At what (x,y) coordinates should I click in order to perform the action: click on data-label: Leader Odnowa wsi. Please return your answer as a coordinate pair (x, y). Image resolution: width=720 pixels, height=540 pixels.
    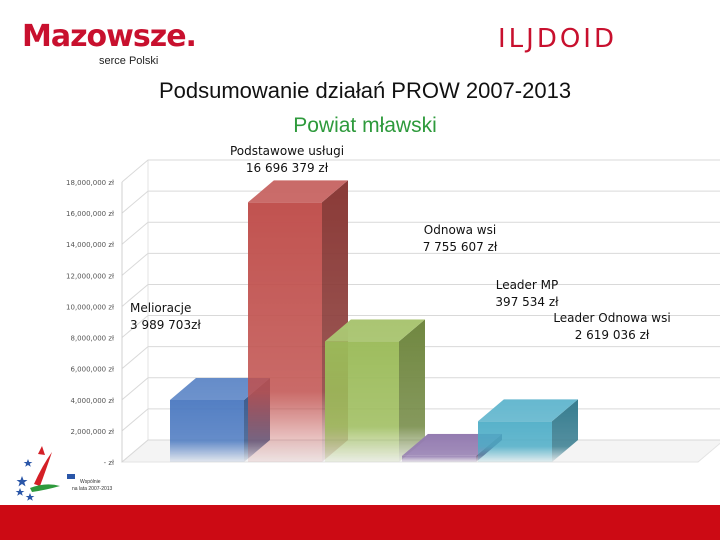
    Looking at the image, I should click on (611, 318).